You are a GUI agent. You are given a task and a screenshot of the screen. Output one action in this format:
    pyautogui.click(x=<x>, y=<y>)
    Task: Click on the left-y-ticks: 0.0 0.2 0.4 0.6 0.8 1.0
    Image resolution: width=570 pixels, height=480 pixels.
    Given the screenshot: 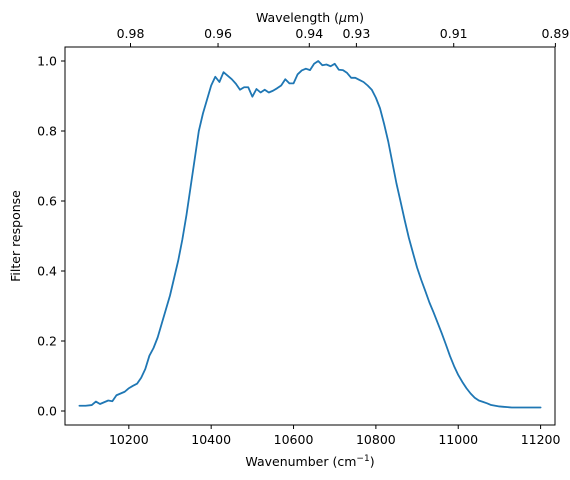 What is the action you would take?
    pyautogui.click(x=51, y=236)
    